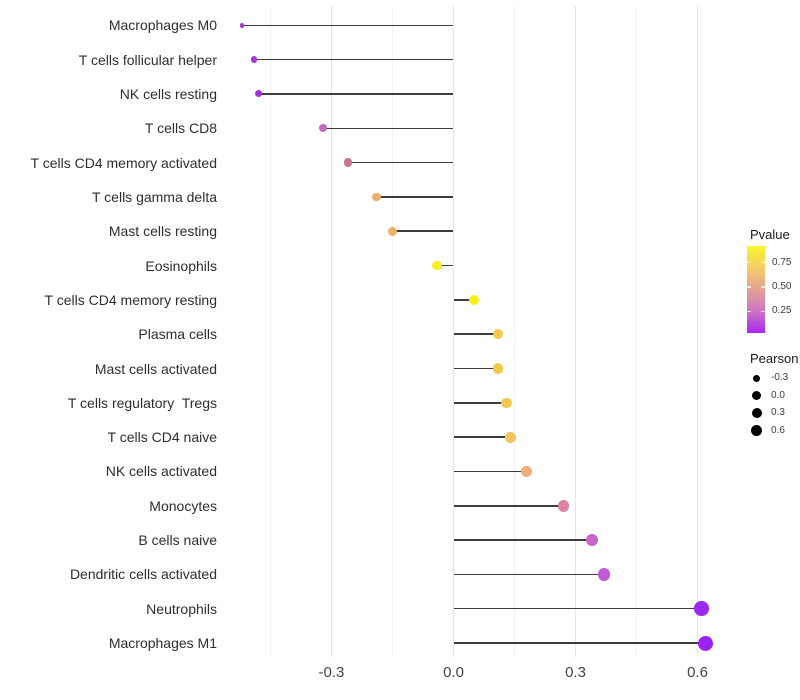 The image size is (800, 700). What do you see at coordinates (778, 395) in the screenshot?
I see `pearson-legend-label: 0.0` at bounding box center [778, 395].